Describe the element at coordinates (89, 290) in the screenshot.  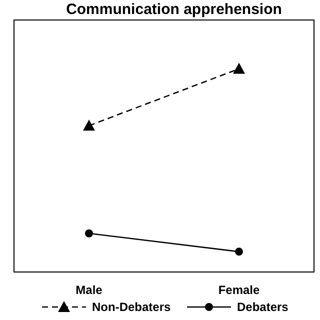
I see `x-tick-label: Male` at that location.